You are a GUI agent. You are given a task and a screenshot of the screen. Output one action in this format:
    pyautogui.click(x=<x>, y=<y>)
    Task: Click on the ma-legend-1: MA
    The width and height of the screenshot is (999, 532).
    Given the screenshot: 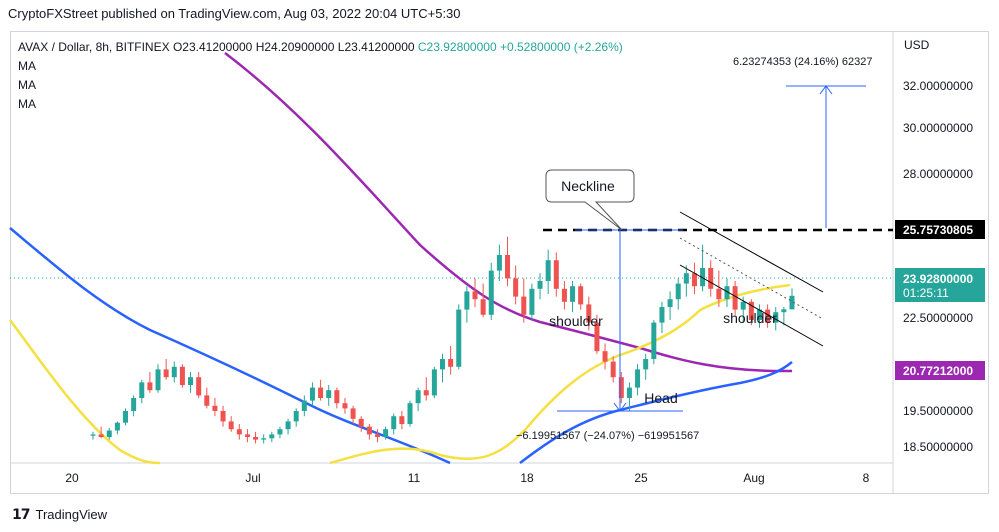 What is the action you would take?
    pyautogui.click(x=27, y=66)
    